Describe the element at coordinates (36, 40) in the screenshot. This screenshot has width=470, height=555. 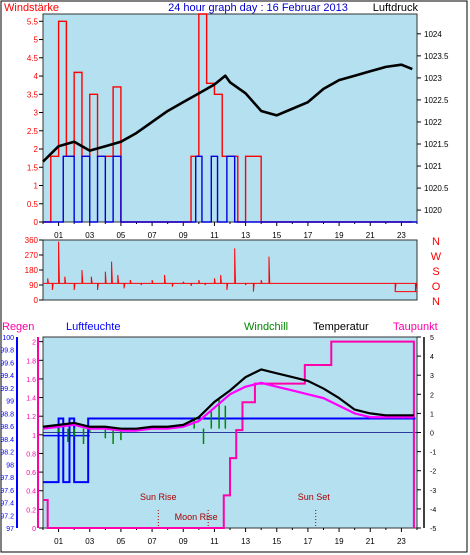
I see `wind-tick-label: 5` at that location.